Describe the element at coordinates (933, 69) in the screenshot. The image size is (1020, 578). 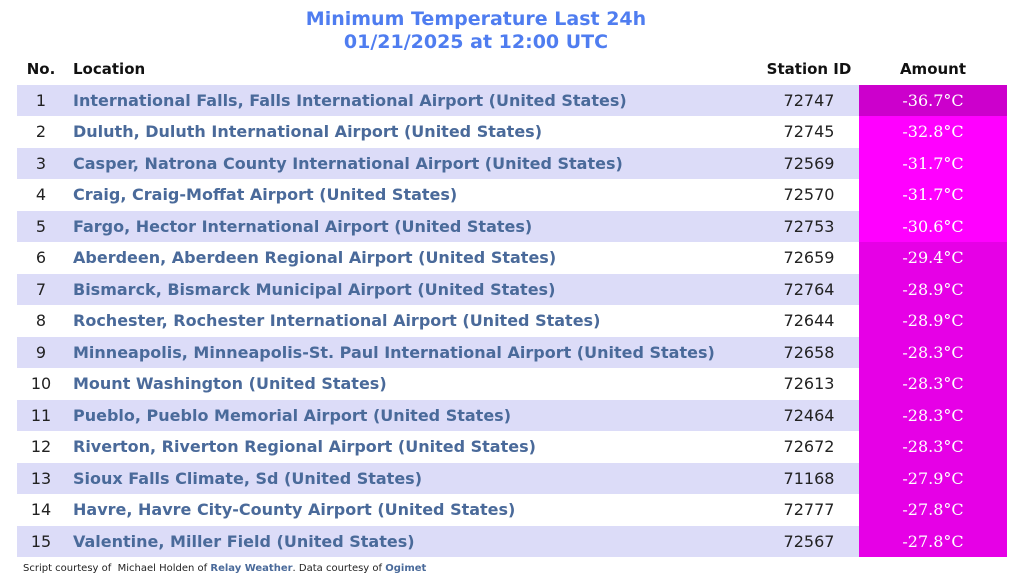
I see `column-header: Amount` at that location.